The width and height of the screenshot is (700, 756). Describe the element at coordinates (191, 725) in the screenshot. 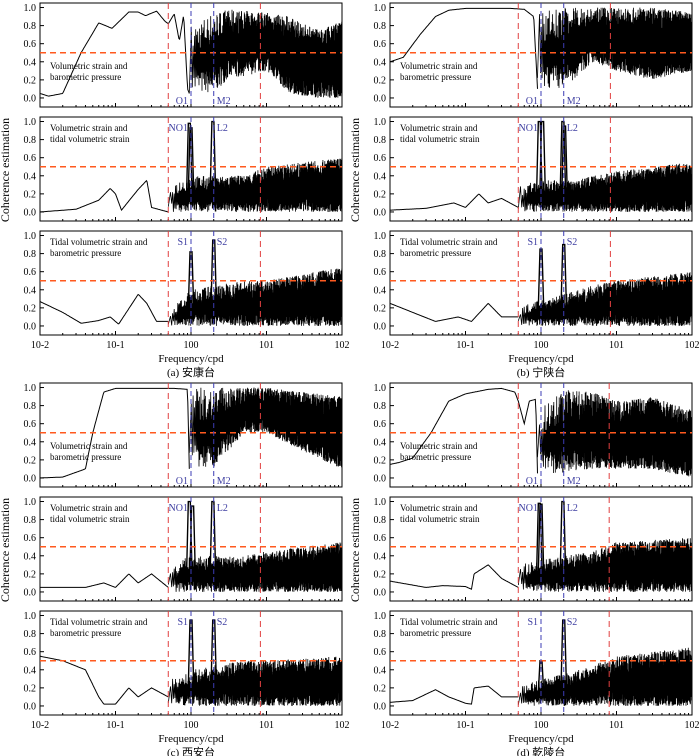

I see `x-tick-label: 100` at that location.